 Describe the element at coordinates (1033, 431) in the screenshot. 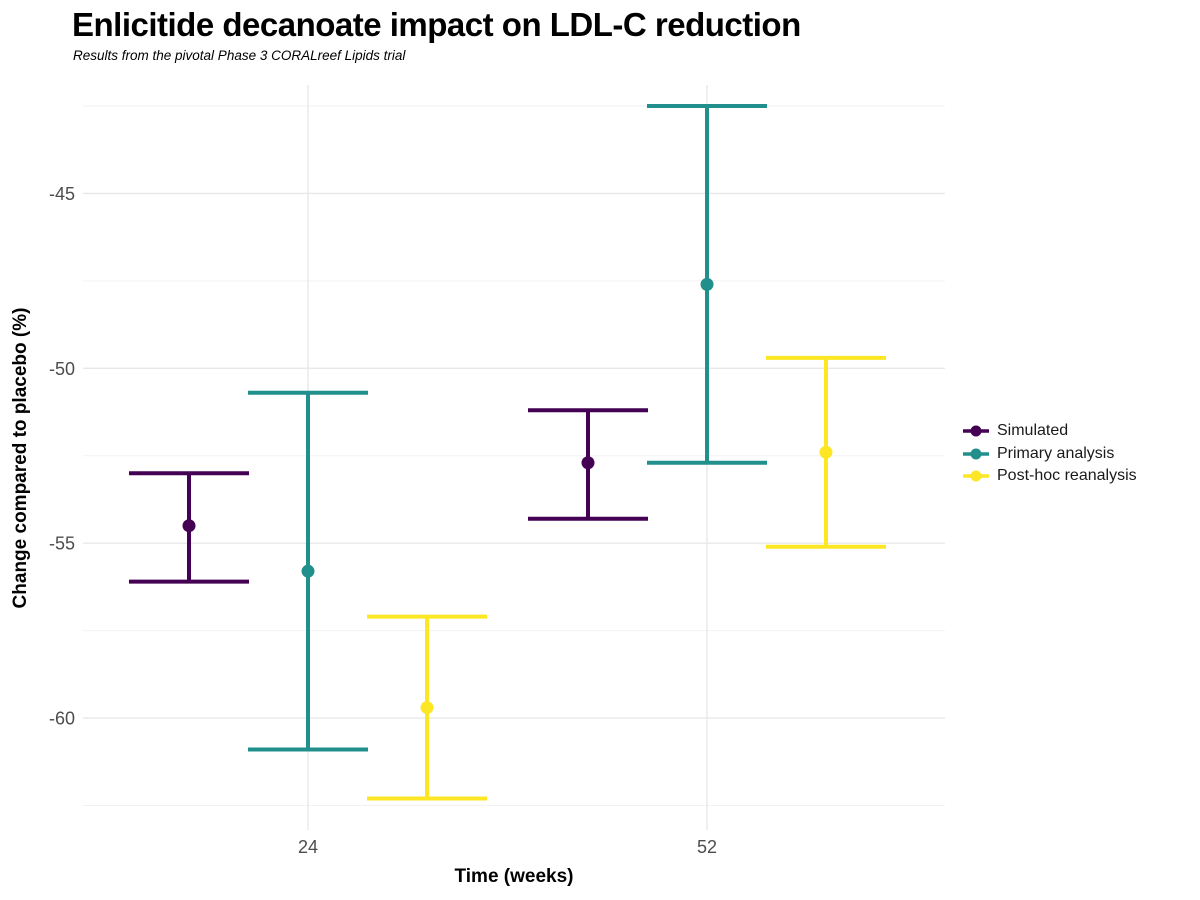

I see `legend-label: Simulated` at that location.